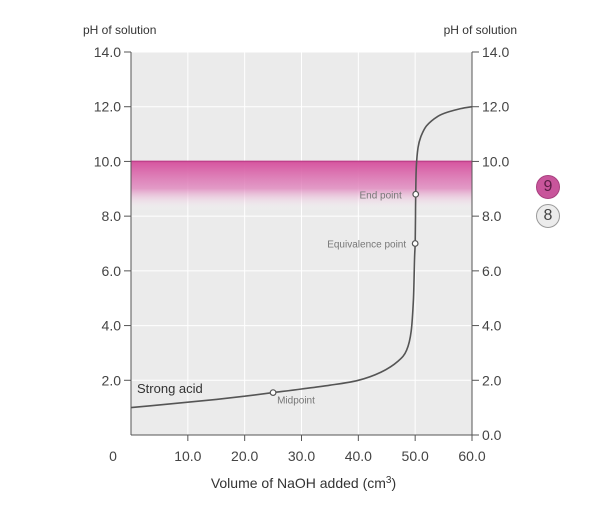 The width and height of the screenshot is (600, 514). I want to click on y-right-tick-label: 8.0, so click(492, 216).